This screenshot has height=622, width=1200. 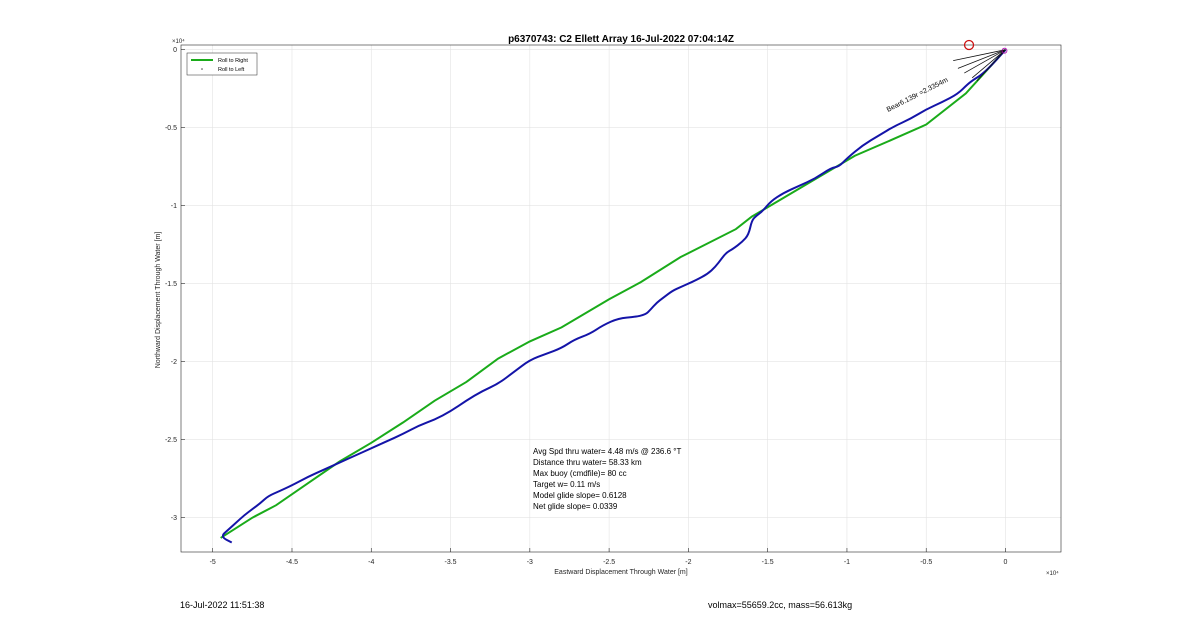 I want to click on y-exponent: ×10⁴, so click(x=178, y=41).